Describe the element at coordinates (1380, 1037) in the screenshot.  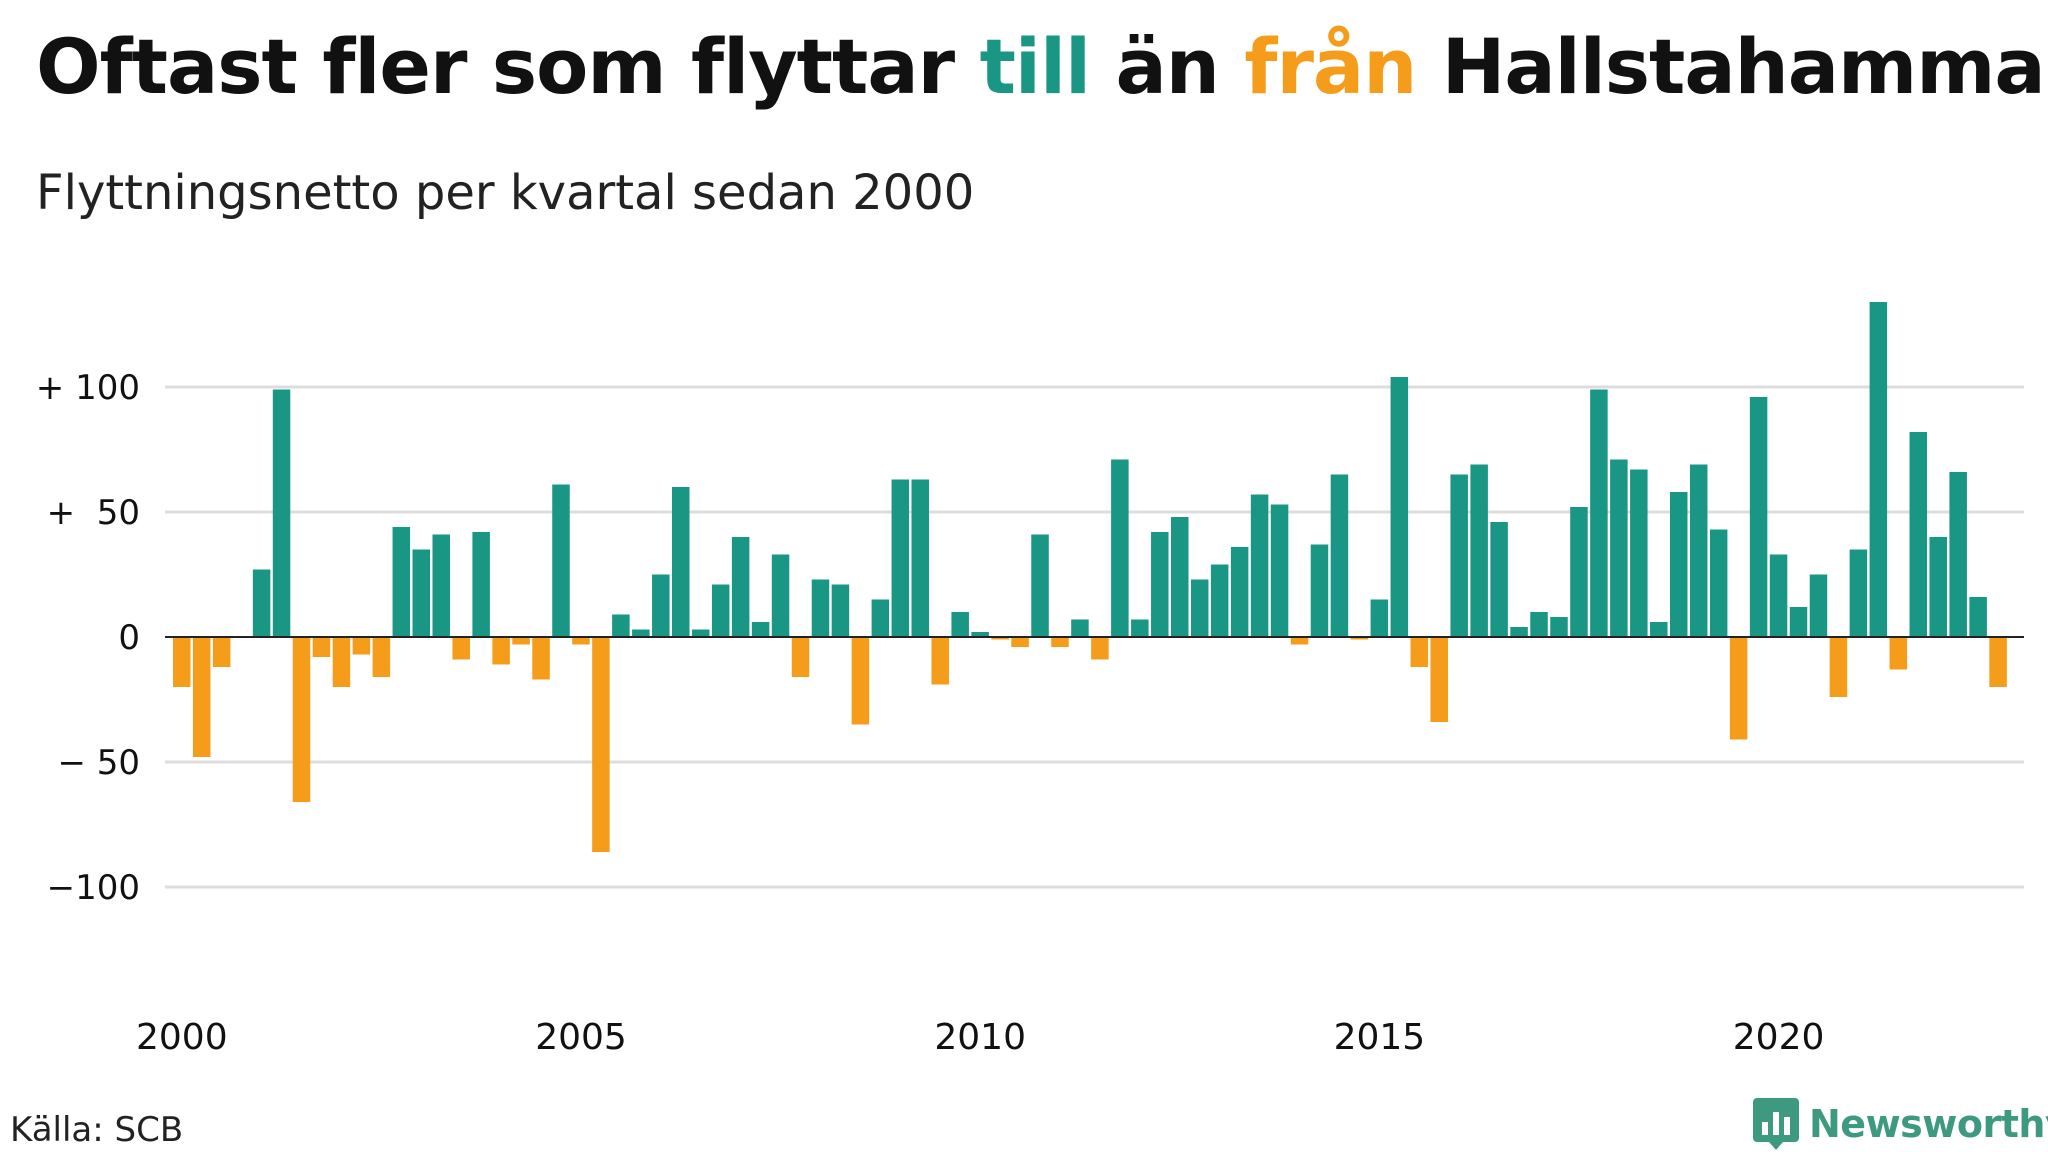
I see `x-tick-label: 2015` at that location.